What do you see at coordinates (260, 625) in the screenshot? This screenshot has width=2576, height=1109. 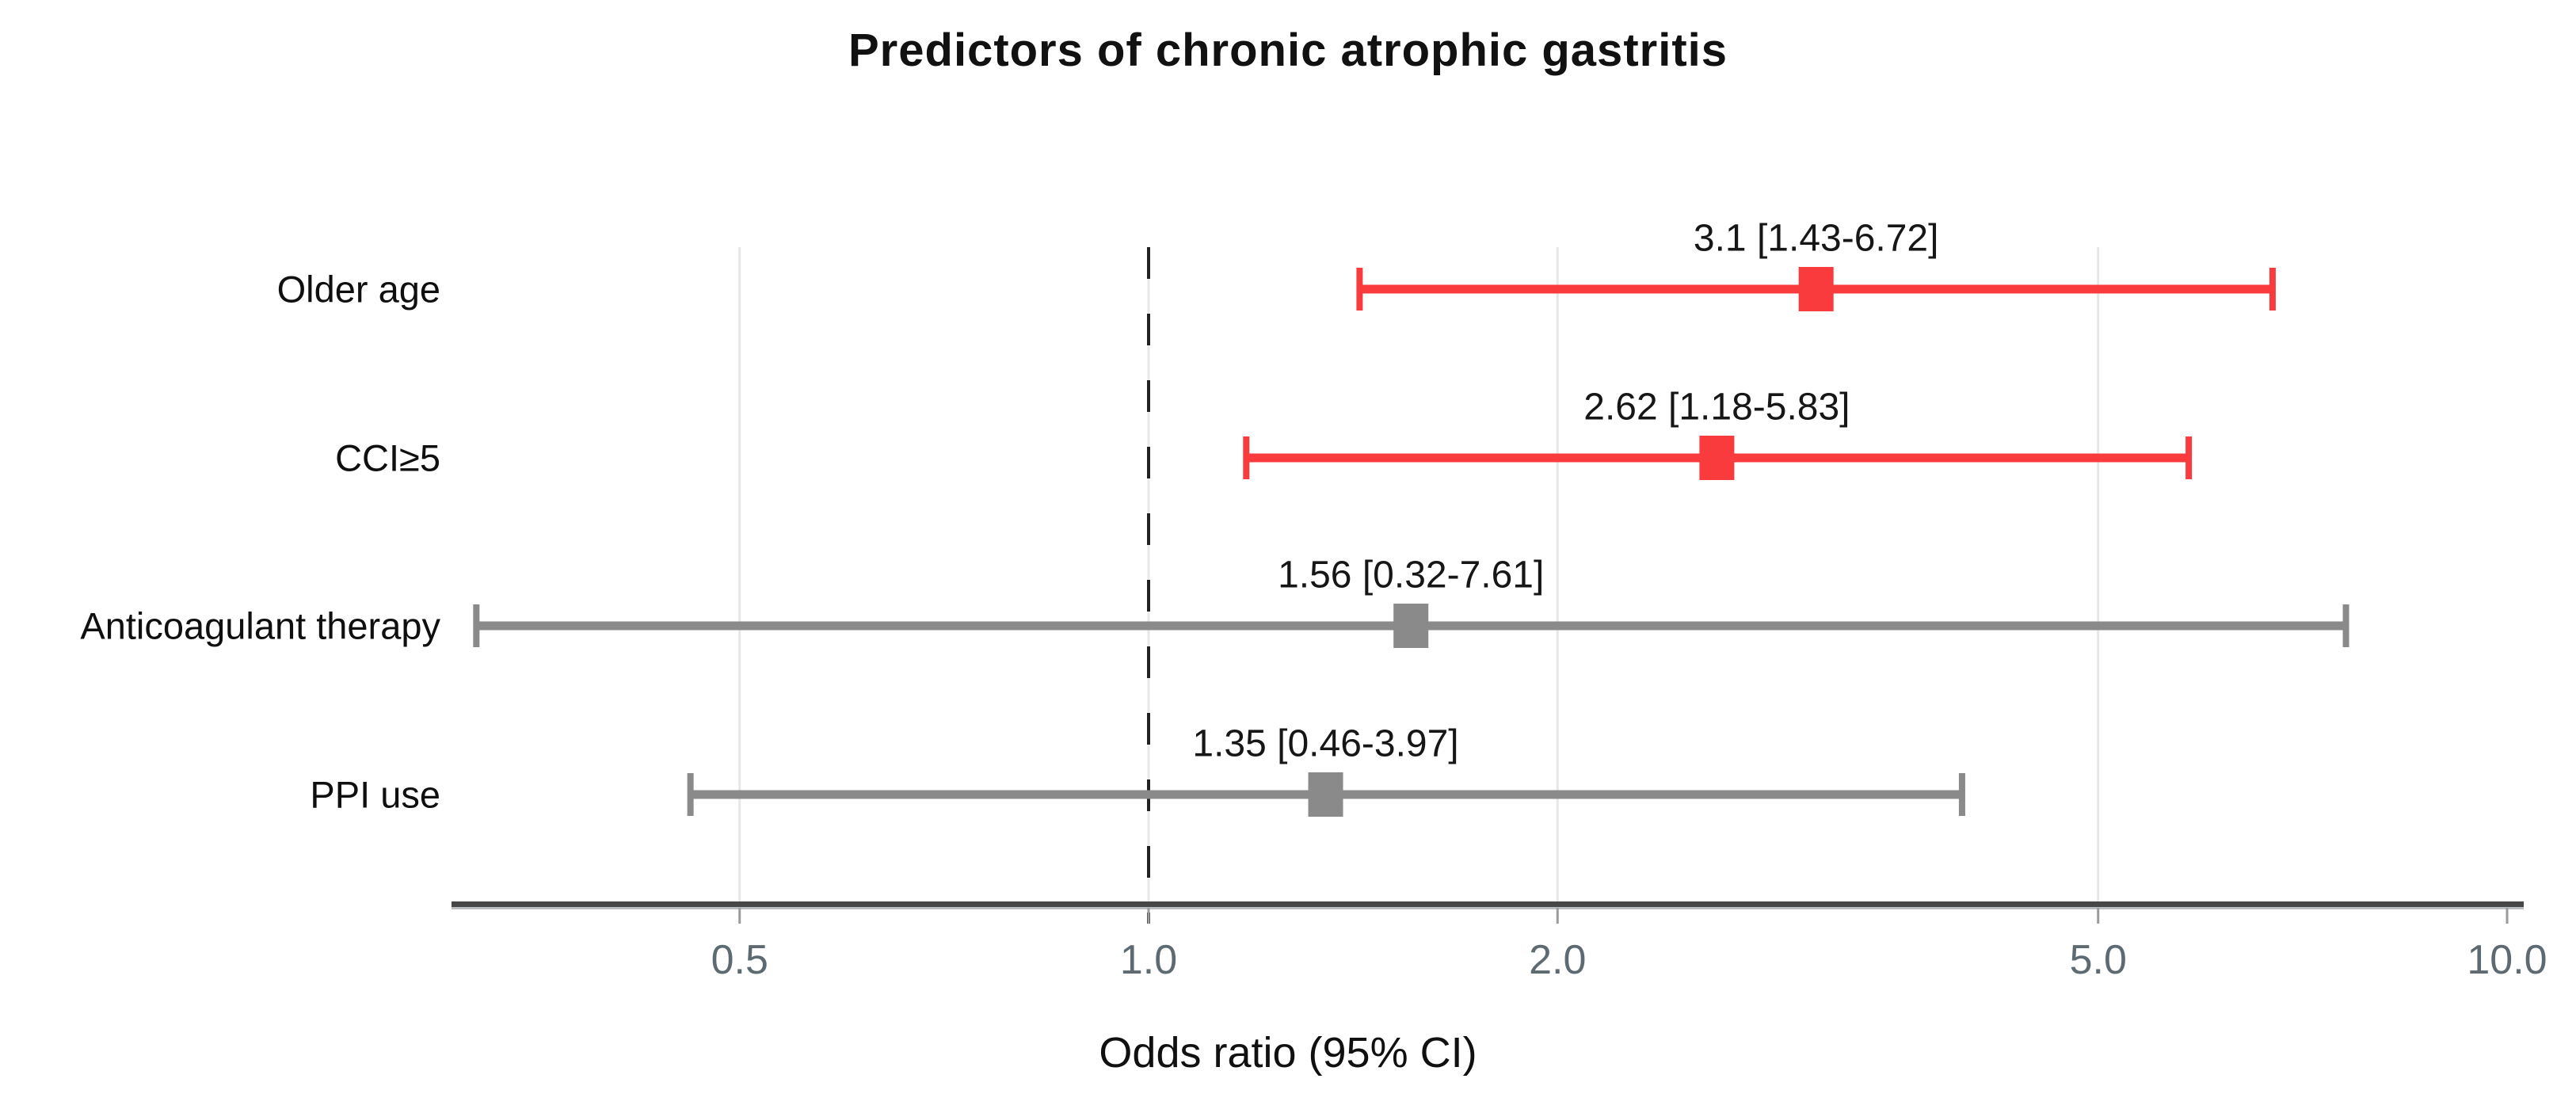 I see `row-label-anticoagulant: Anticoagulant therapy` at bounding box center [260, 625].